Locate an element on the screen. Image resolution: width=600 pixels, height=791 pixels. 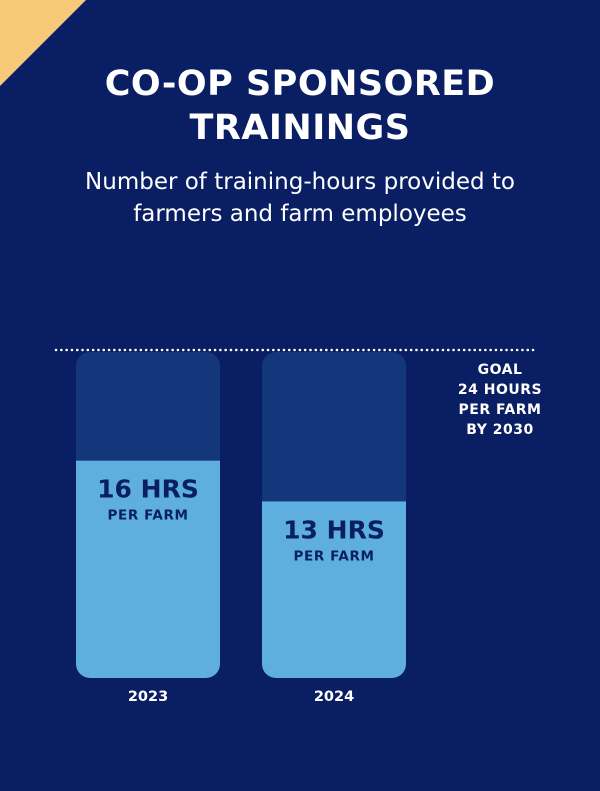
title-line-2: TRAININGS is located at coordinates (300, 128).